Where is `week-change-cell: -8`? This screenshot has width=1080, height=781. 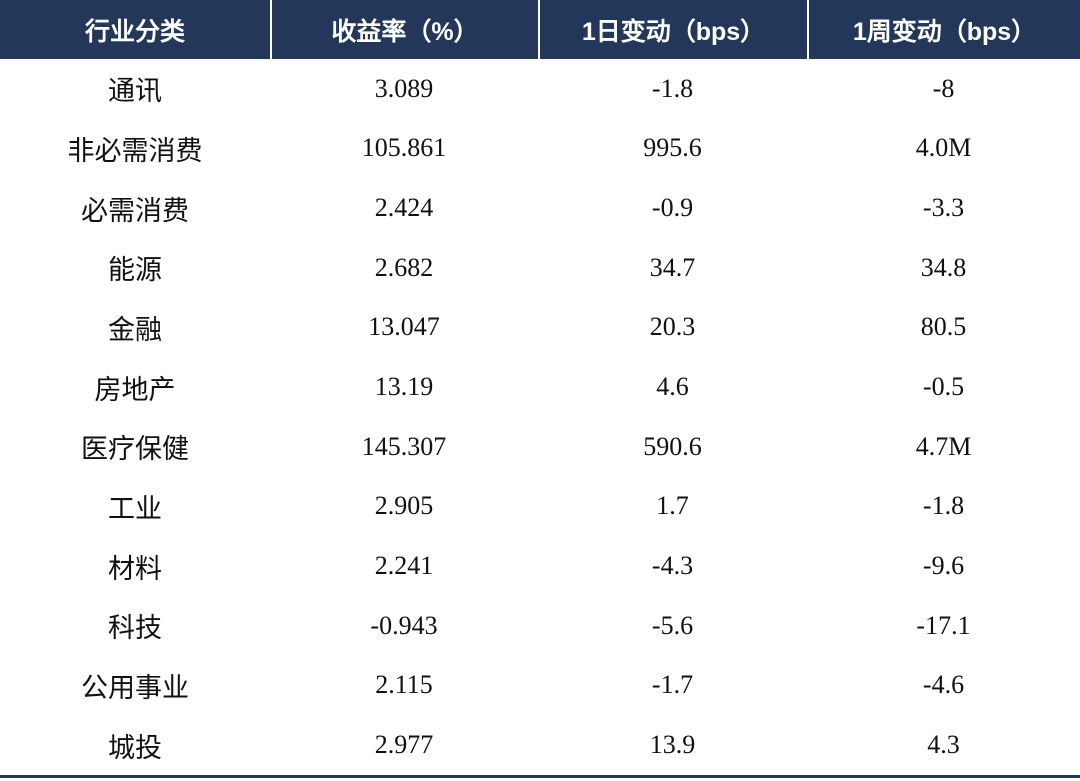 week-change-cell: -8 is located at coordinates (943, 88).